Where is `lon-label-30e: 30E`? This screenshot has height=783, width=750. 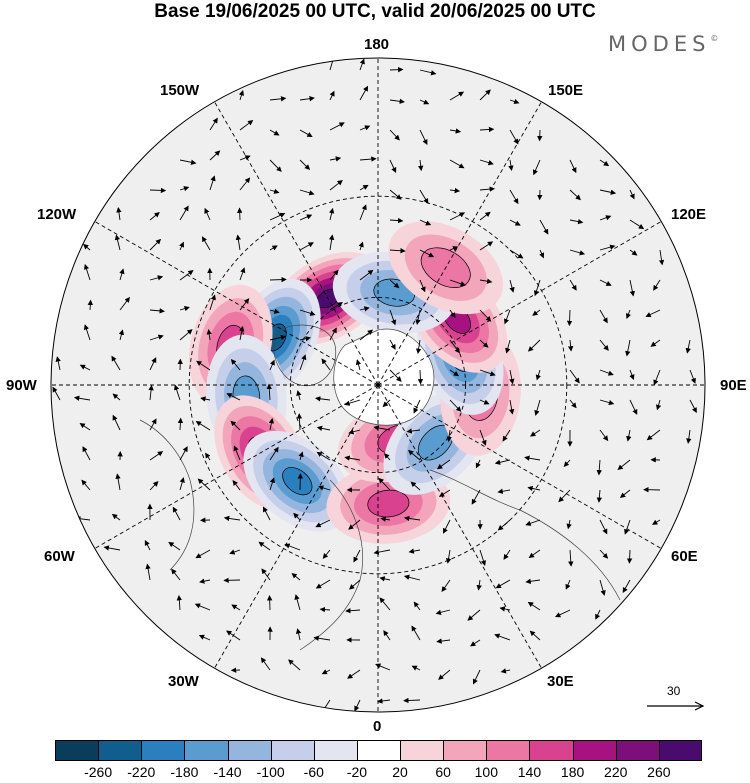 lon-label-30e: 30E is located at coordinates (560, 681).